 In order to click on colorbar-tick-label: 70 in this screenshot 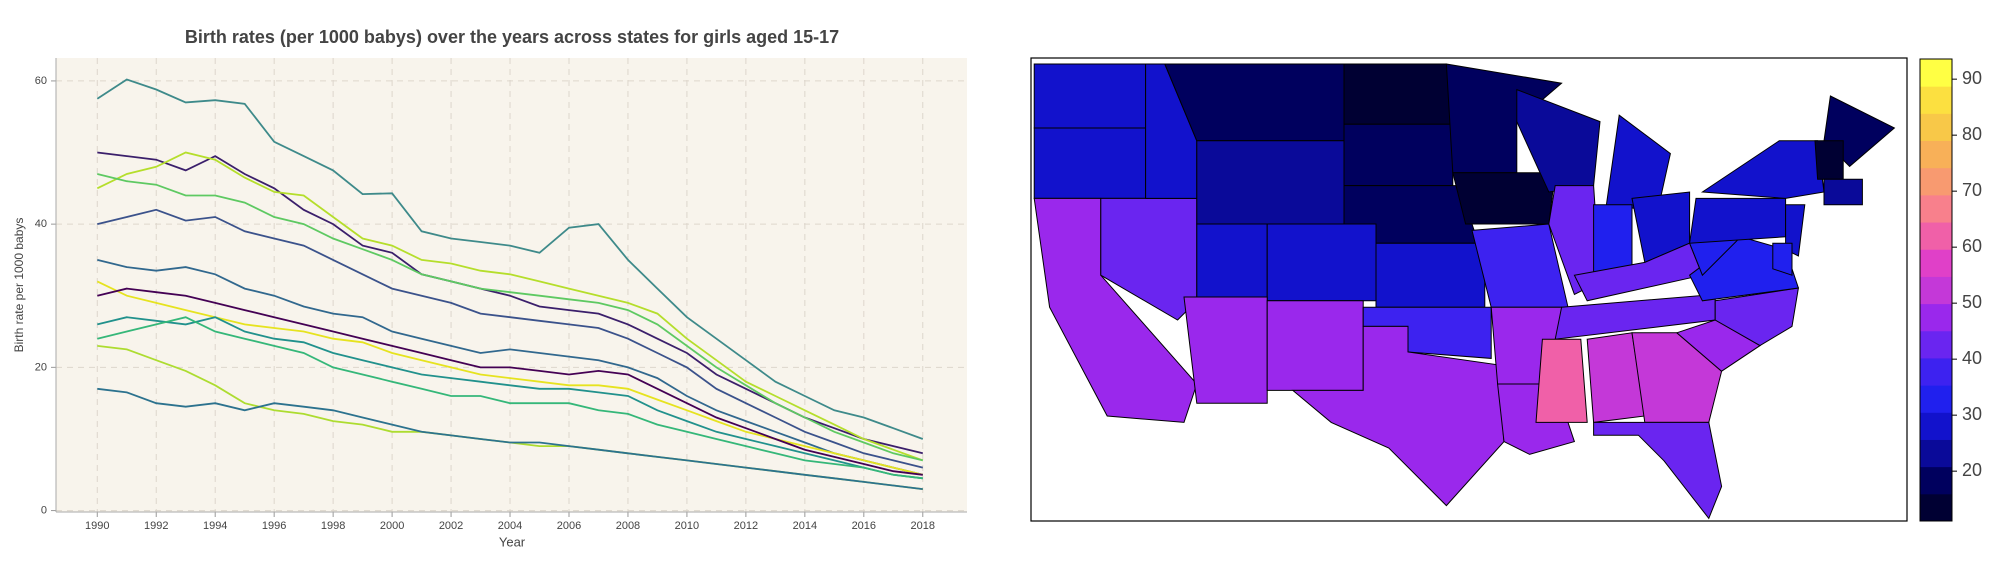, I will do `click(1972, 190)`.